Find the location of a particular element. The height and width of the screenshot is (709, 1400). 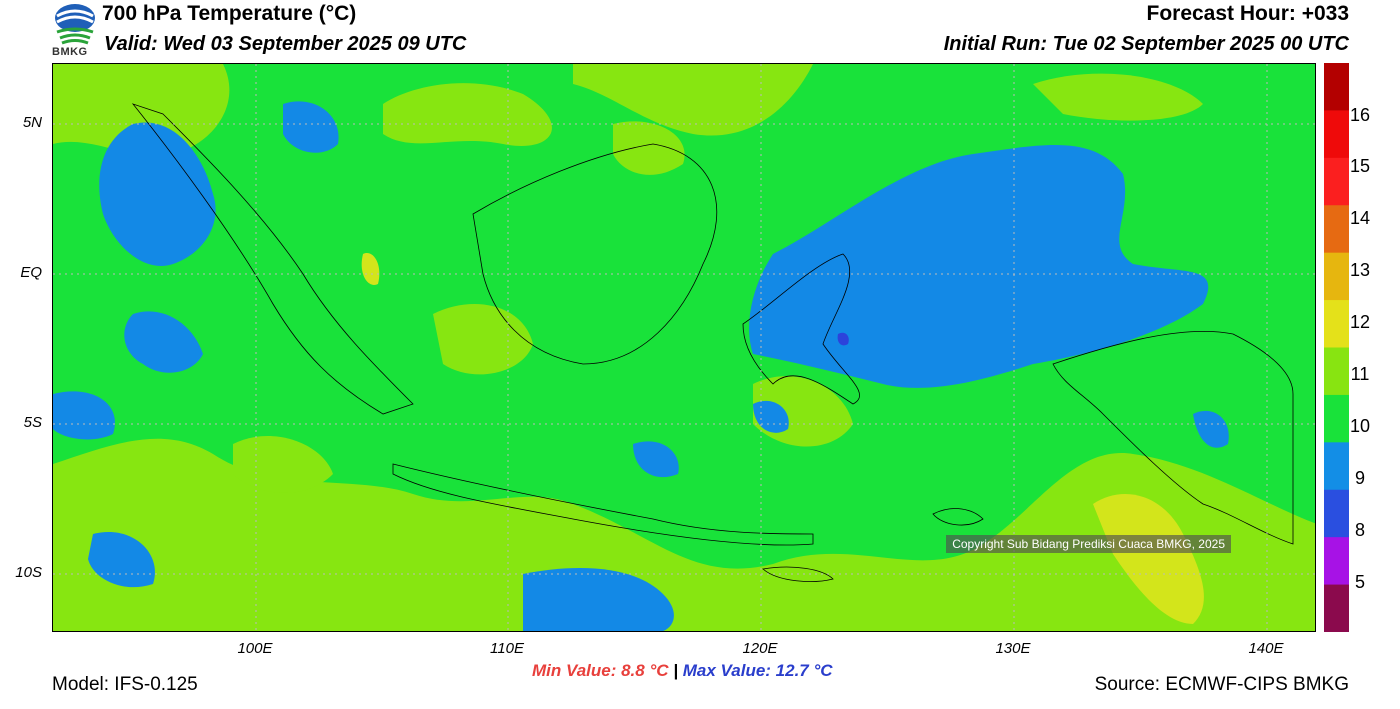

temp-8-regions is located at coordinates (843, 339).